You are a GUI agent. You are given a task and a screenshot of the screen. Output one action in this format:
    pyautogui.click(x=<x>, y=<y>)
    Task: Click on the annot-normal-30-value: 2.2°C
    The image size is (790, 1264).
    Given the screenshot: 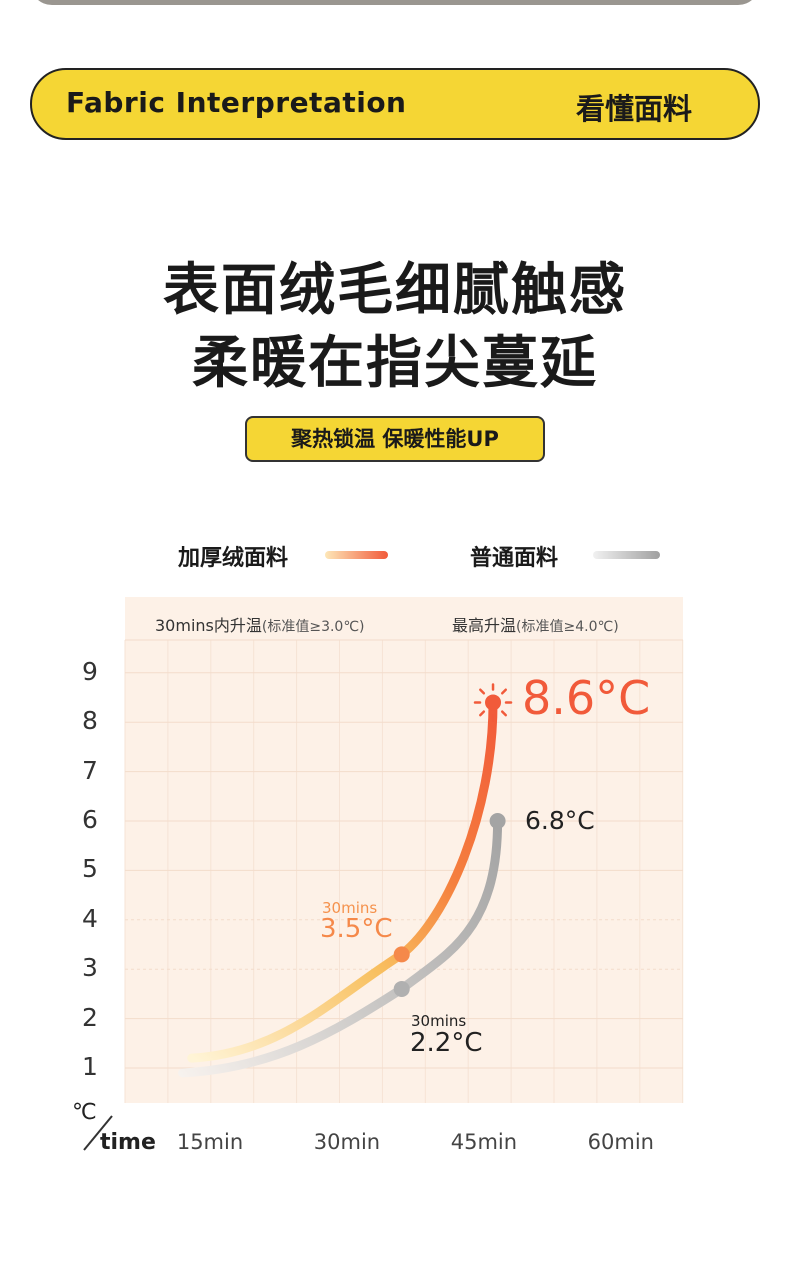 What is the action you would take?
    pyautogui.click(x=446, y=1043)
    